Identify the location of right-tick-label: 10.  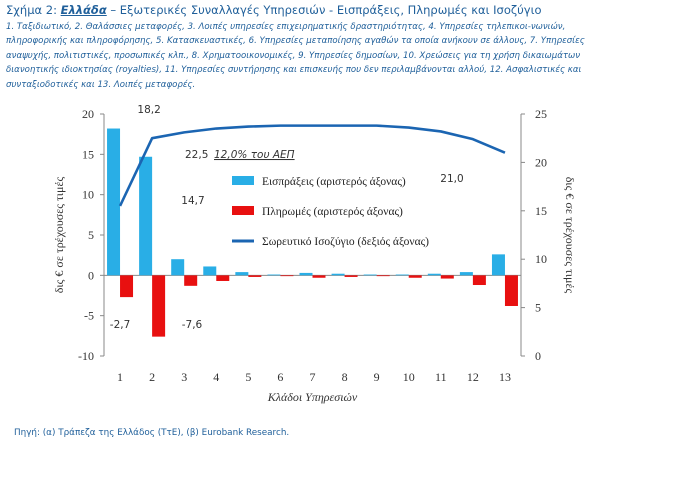
(541, 259).